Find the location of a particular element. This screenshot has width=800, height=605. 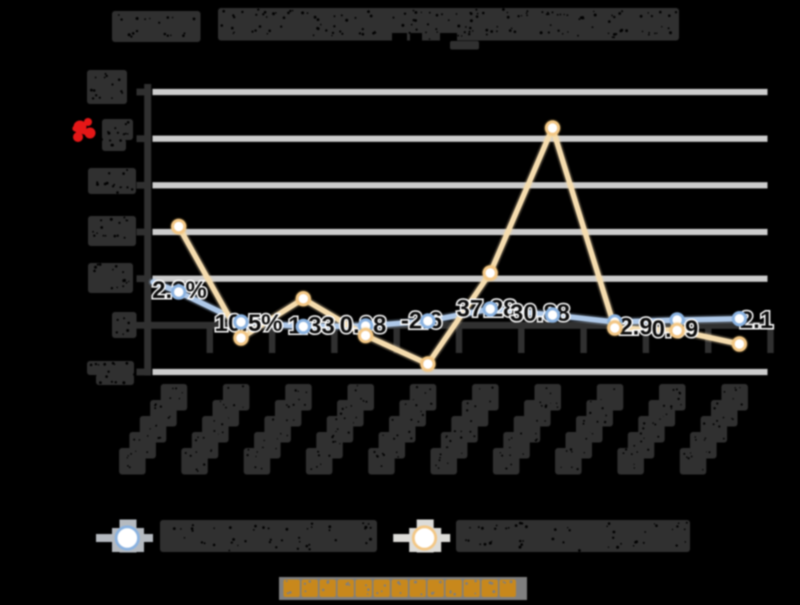

svg-text: 30.88 is located at coordinates (540, 313).